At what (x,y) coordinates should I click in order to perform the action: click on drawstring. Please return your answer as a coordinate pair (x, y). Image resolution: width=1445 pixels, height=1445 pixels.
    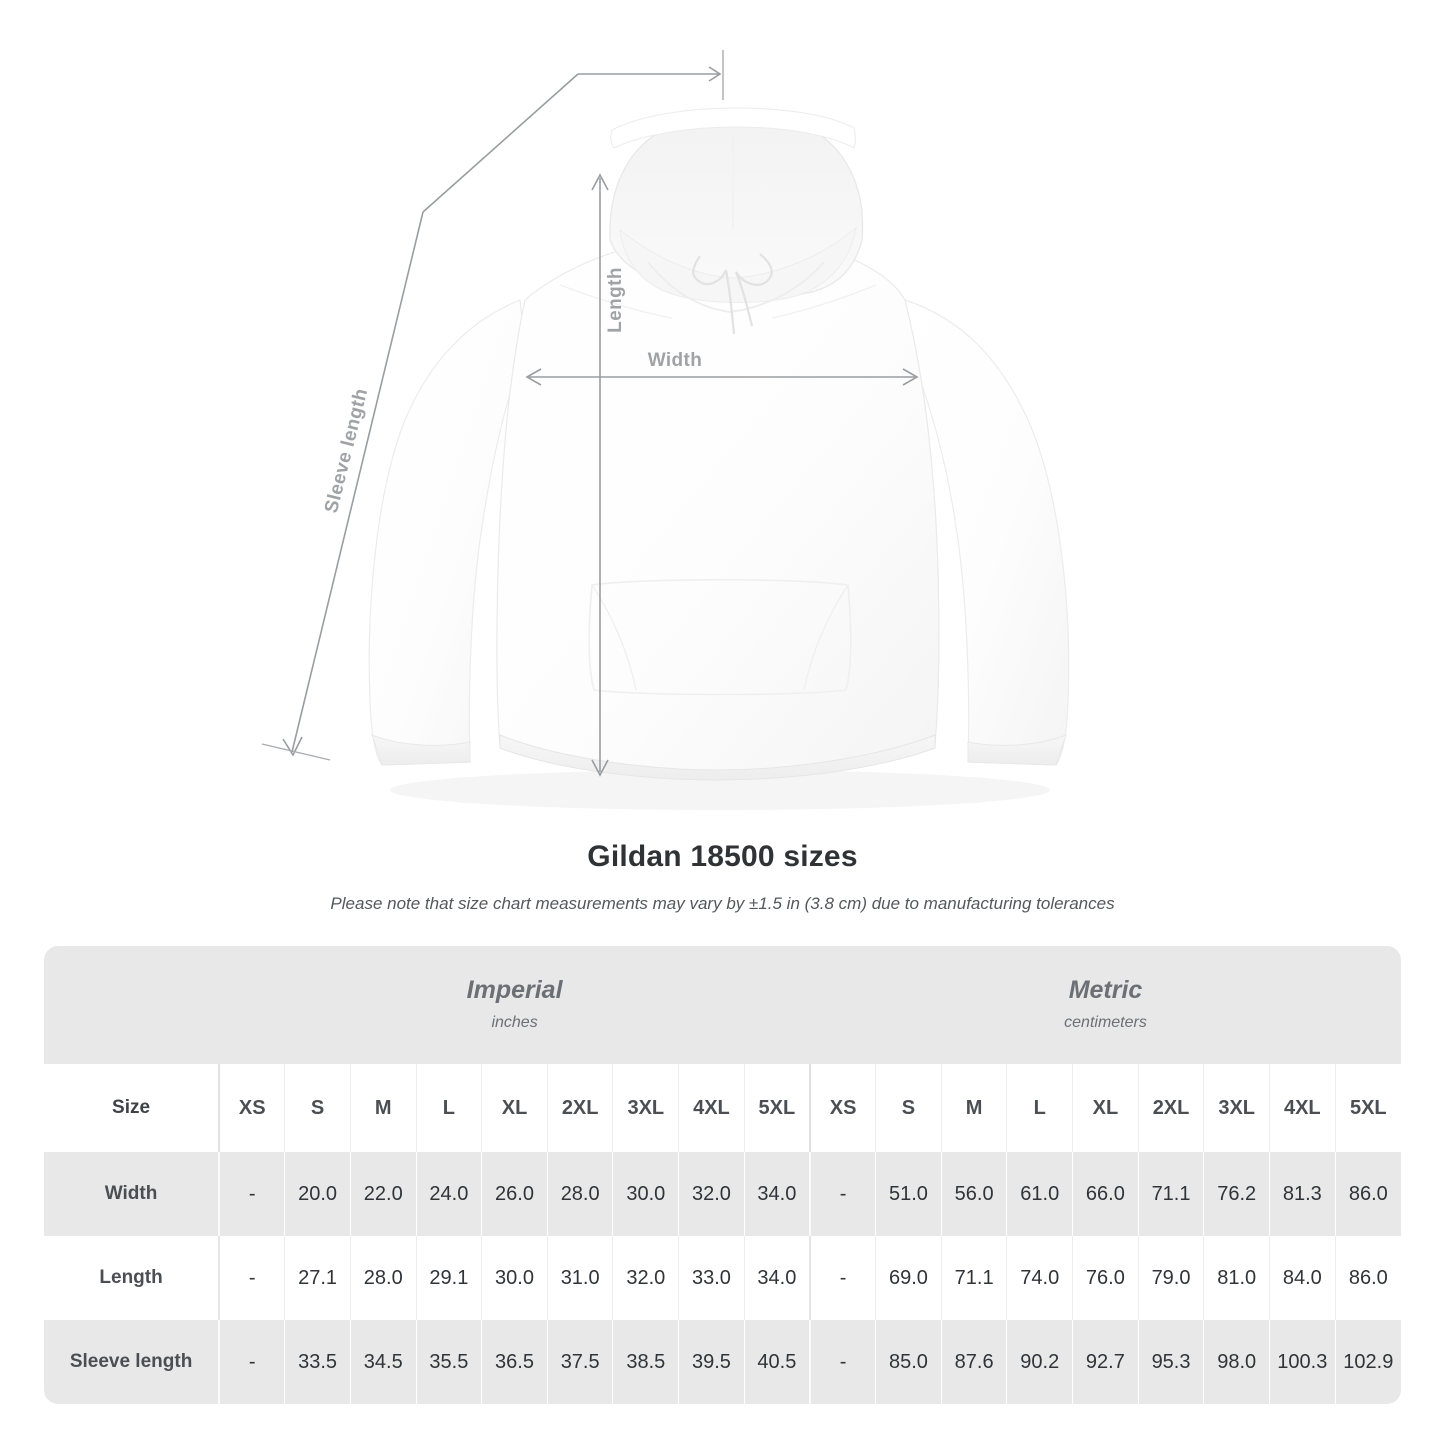
    Looking at the image, I should click on (732, 294).